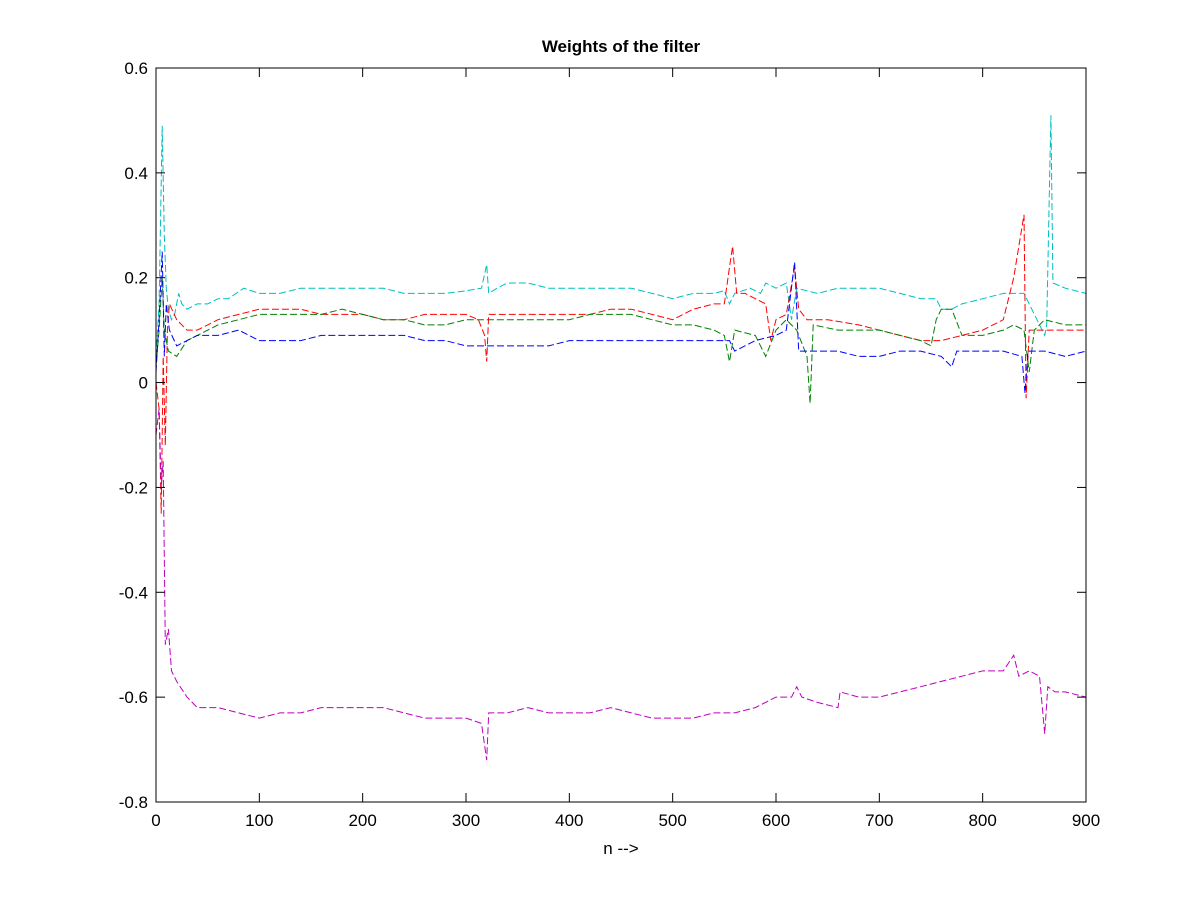  I want to click on y-tick-label: 0.4, so click(136, 173).